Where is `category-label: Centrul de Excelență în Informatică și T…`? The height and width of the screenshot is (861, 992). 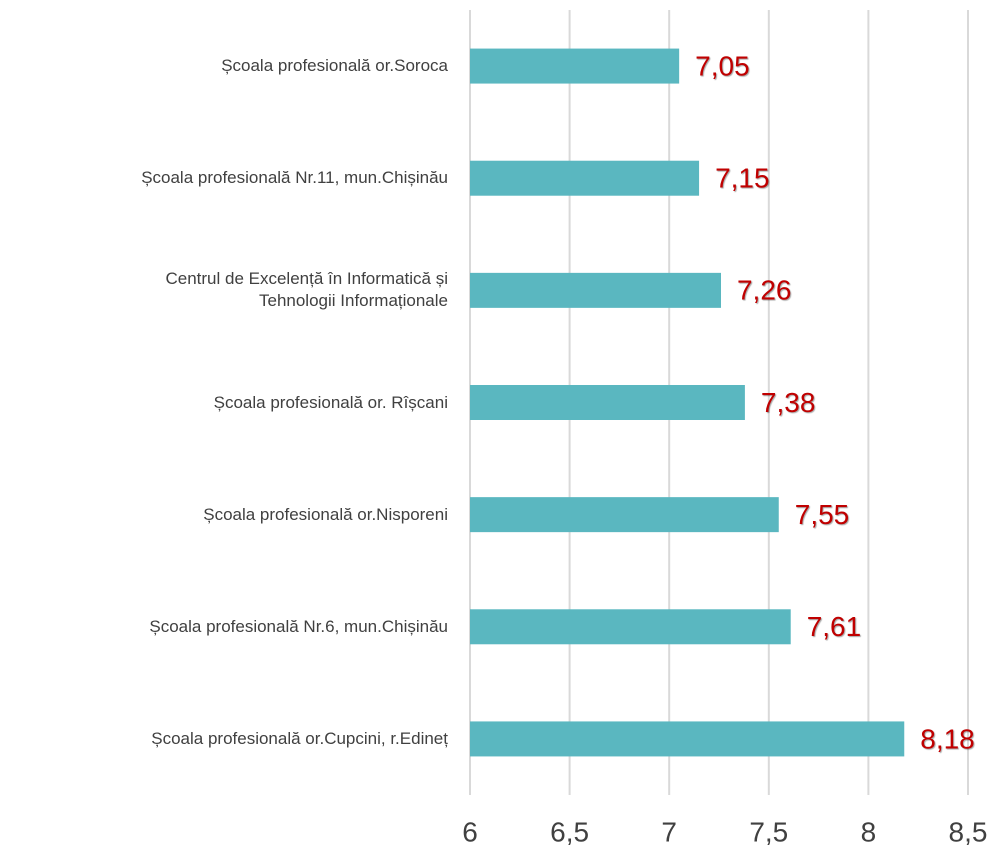 category-label: Centrul de Excelență în Informatică și T… is located at coordinates (306, 290).